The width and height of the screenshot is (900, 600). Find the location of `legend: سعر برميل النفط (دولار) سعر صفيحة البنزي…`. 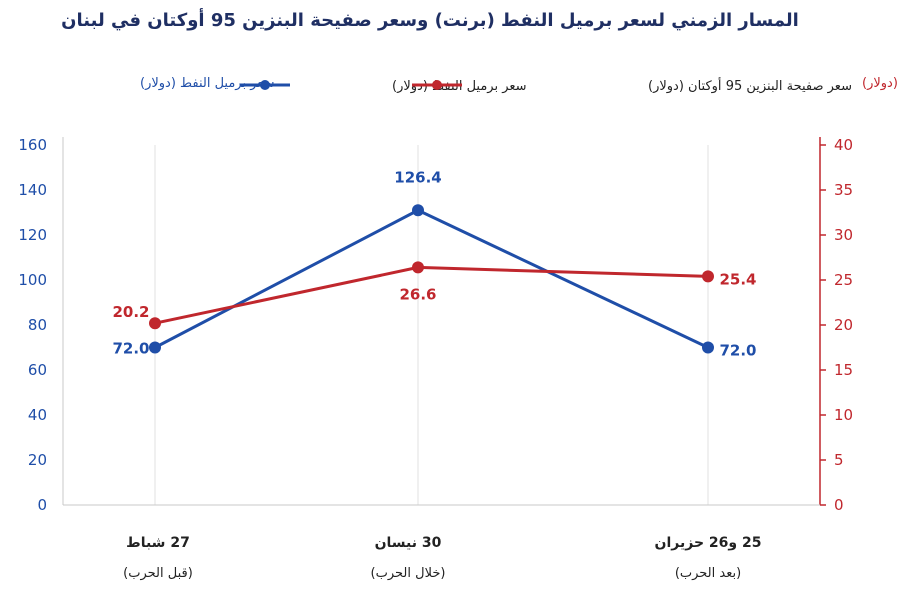

legend: سعر برميل النفط (دولار) سعر صفيحة البنزي… is located at coordinates (546, 85).